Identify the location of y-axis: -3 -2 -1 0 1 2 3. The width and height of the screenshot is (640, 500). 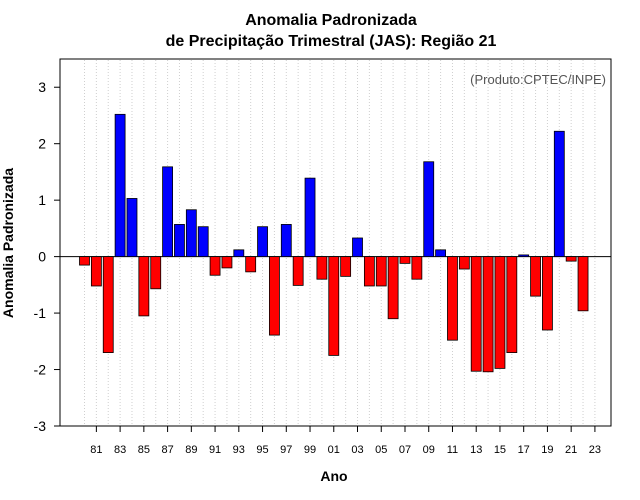
(47, 256).